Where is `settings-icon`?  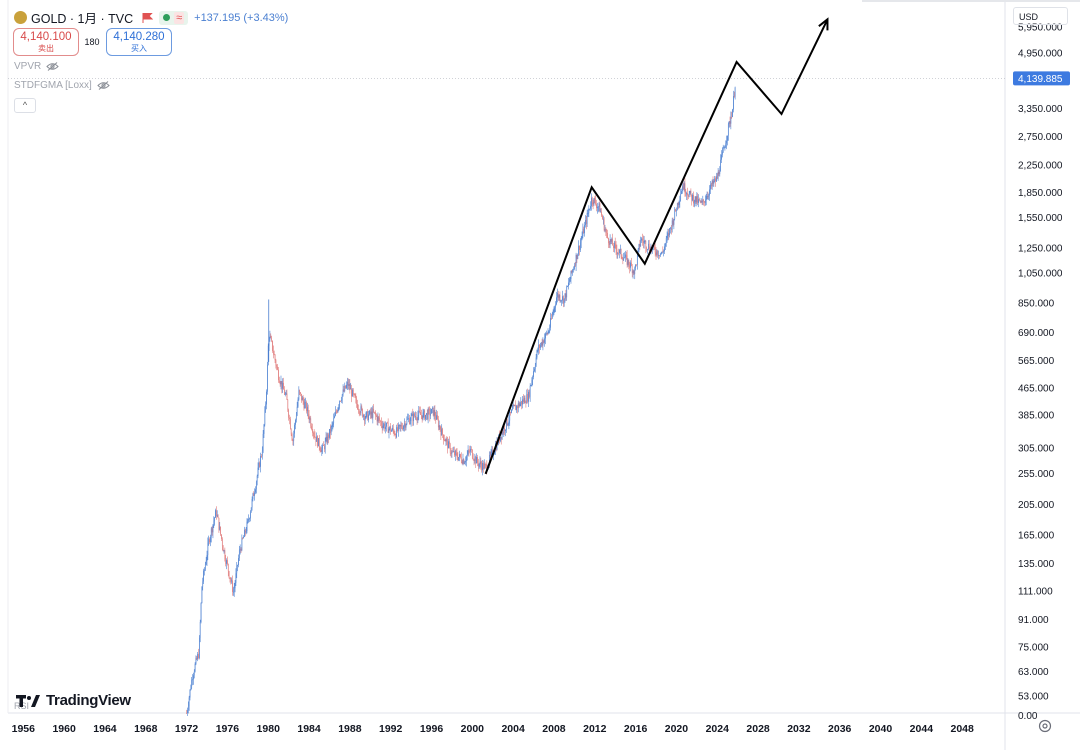 settings-icon is located at coordinates (1045, 726).